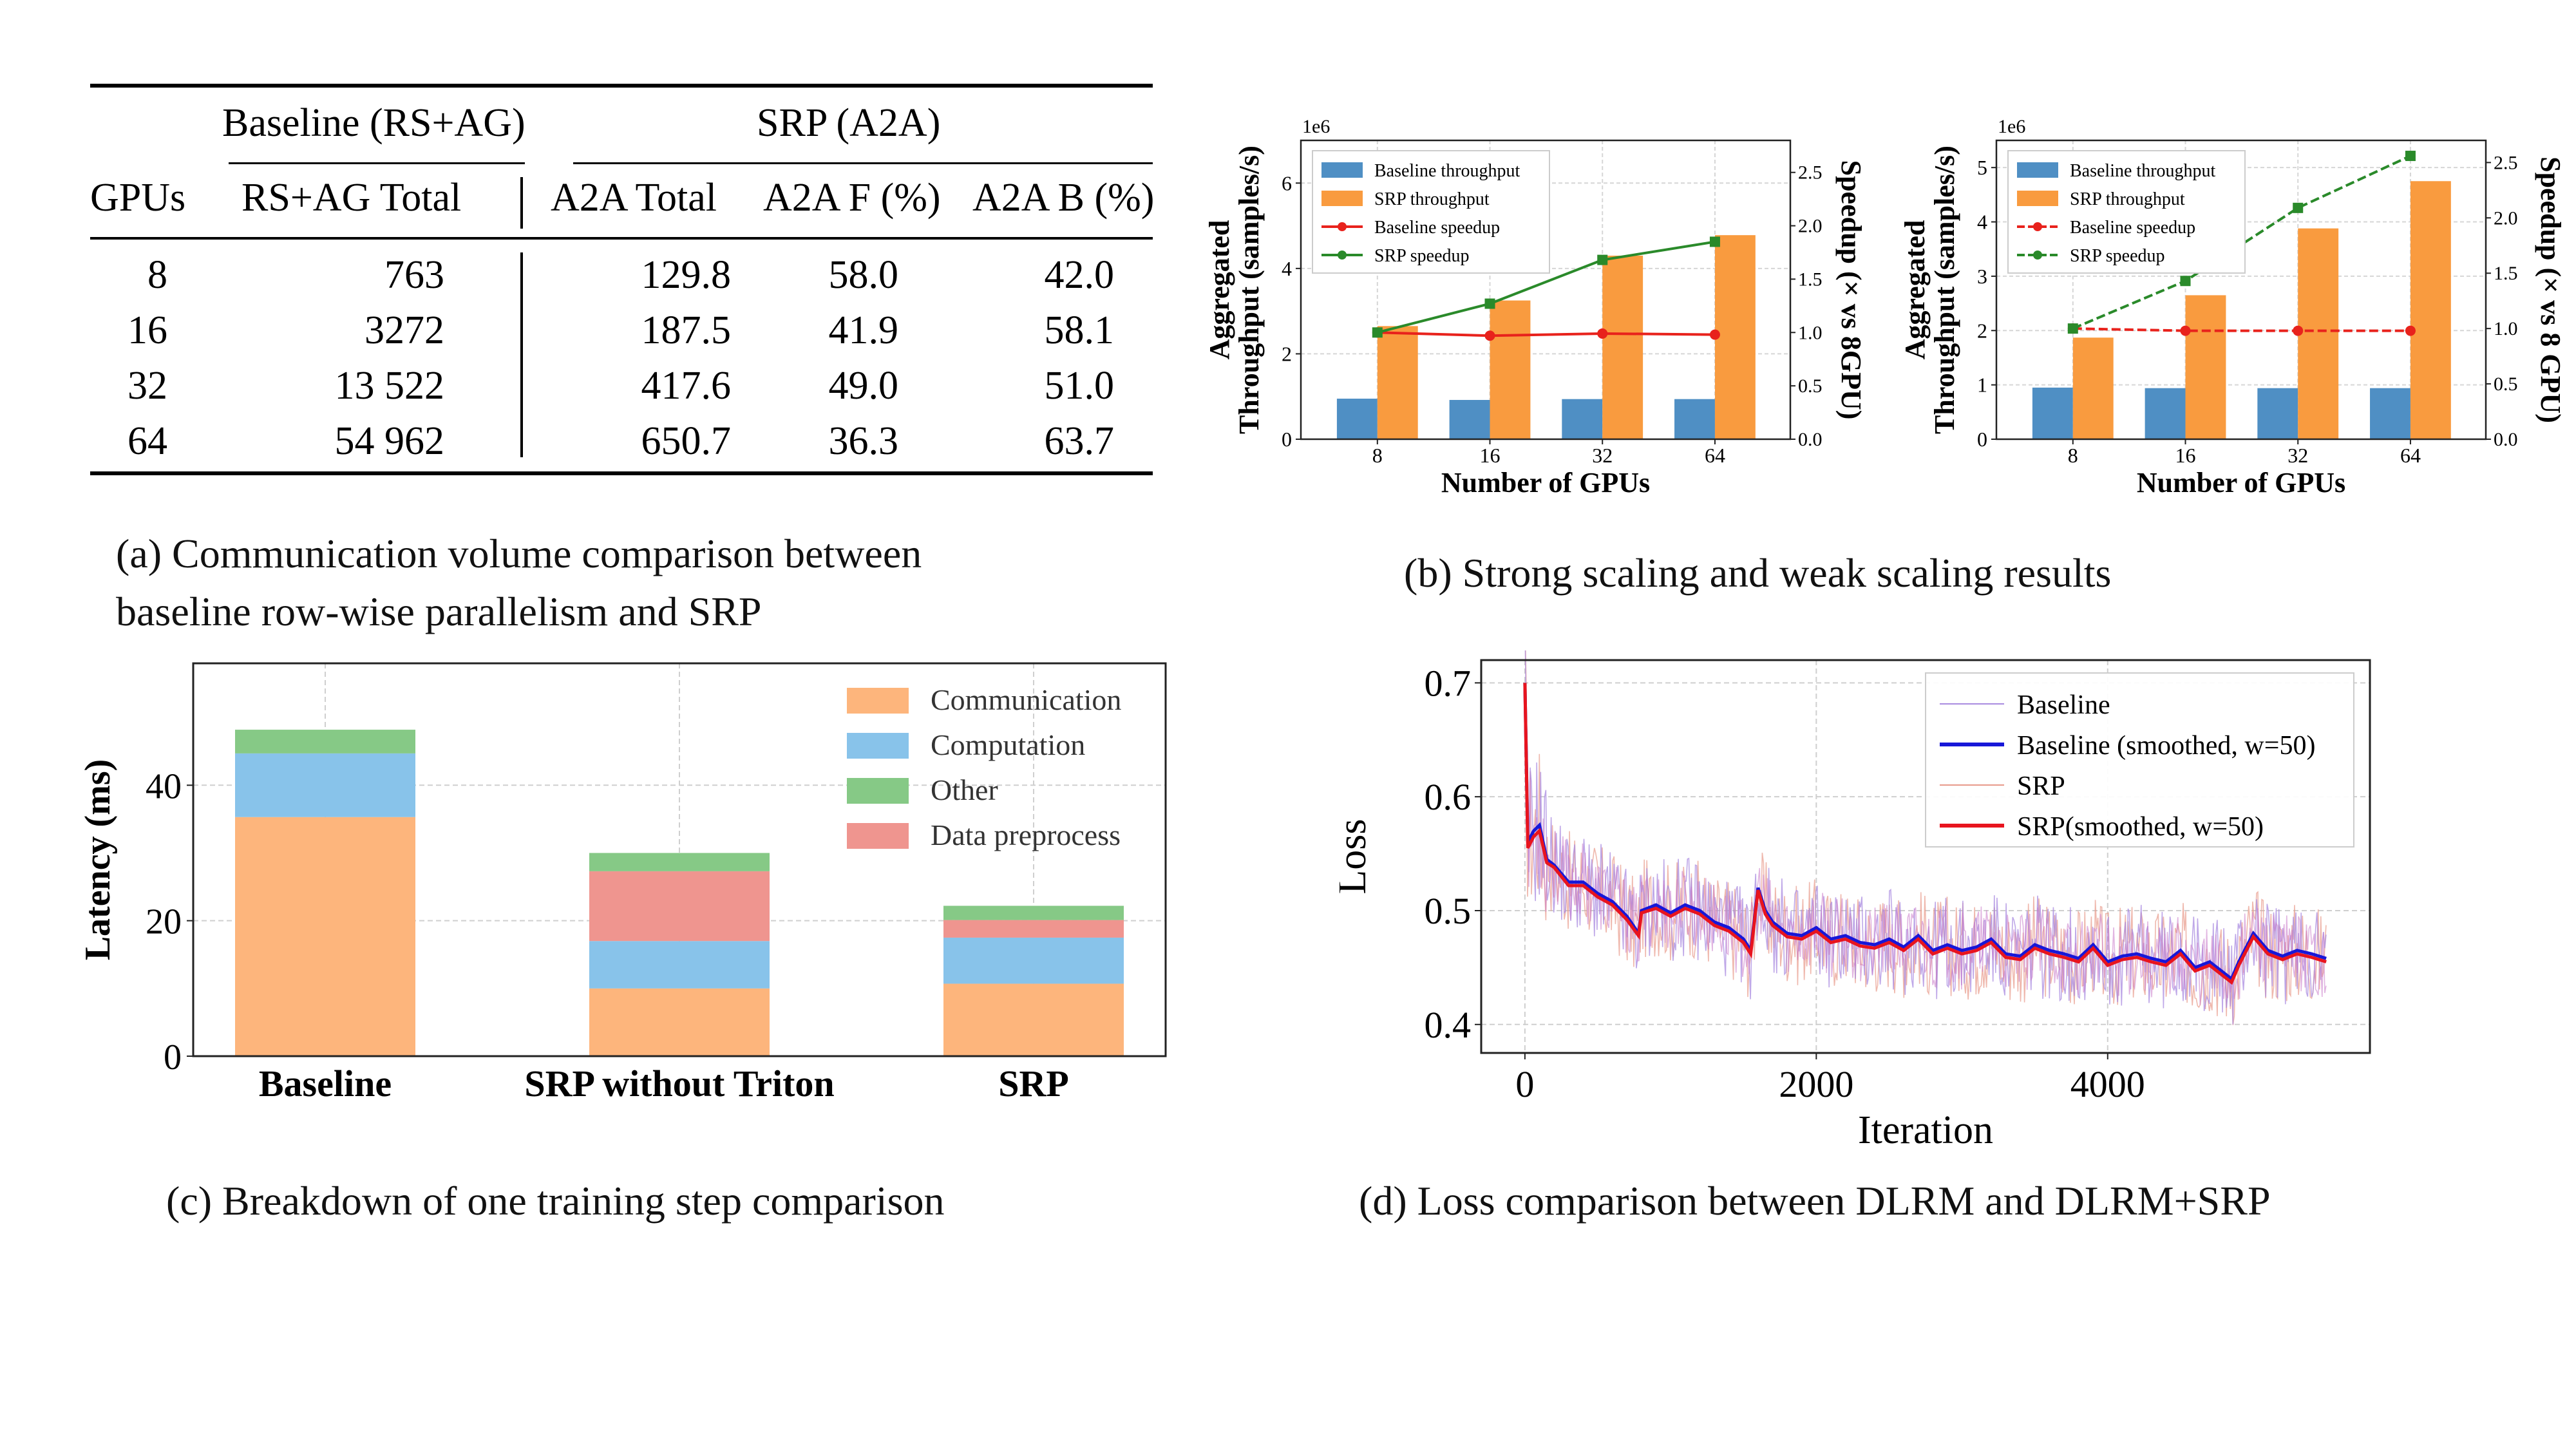  I want to click on y-axis-title: Latency (ms), so click(98, 860).